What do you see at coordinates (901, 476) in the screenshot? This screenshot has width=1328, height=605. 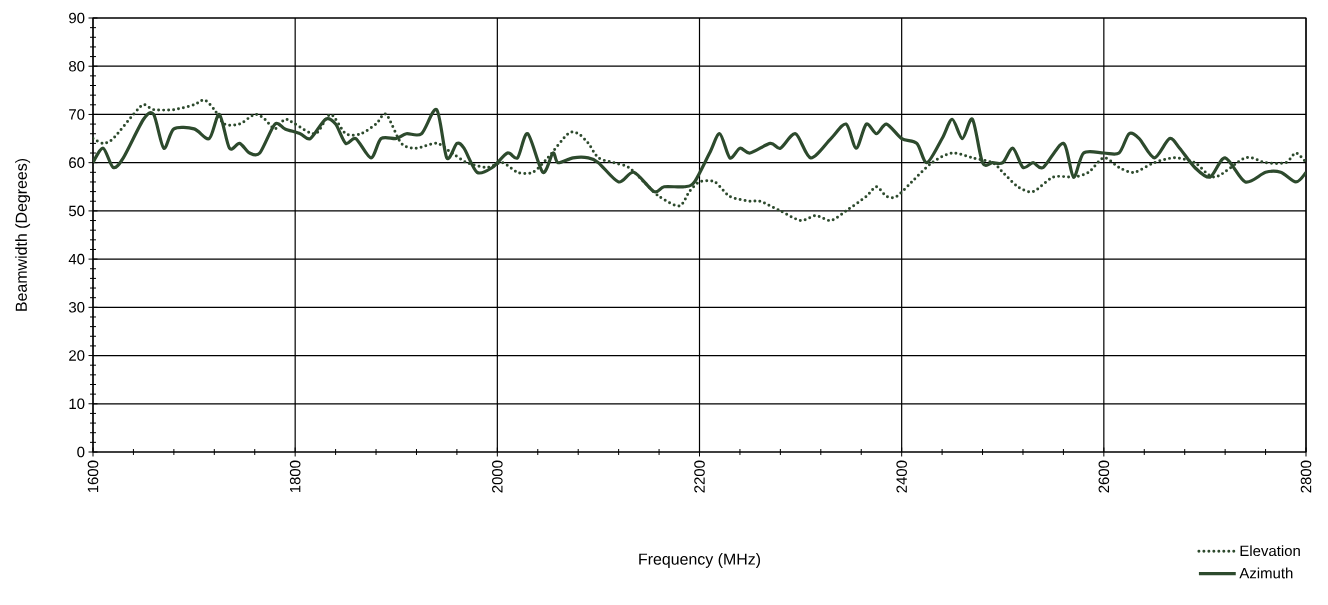 I see `x-tick-label: 2400` at bounding box center [901, 476].